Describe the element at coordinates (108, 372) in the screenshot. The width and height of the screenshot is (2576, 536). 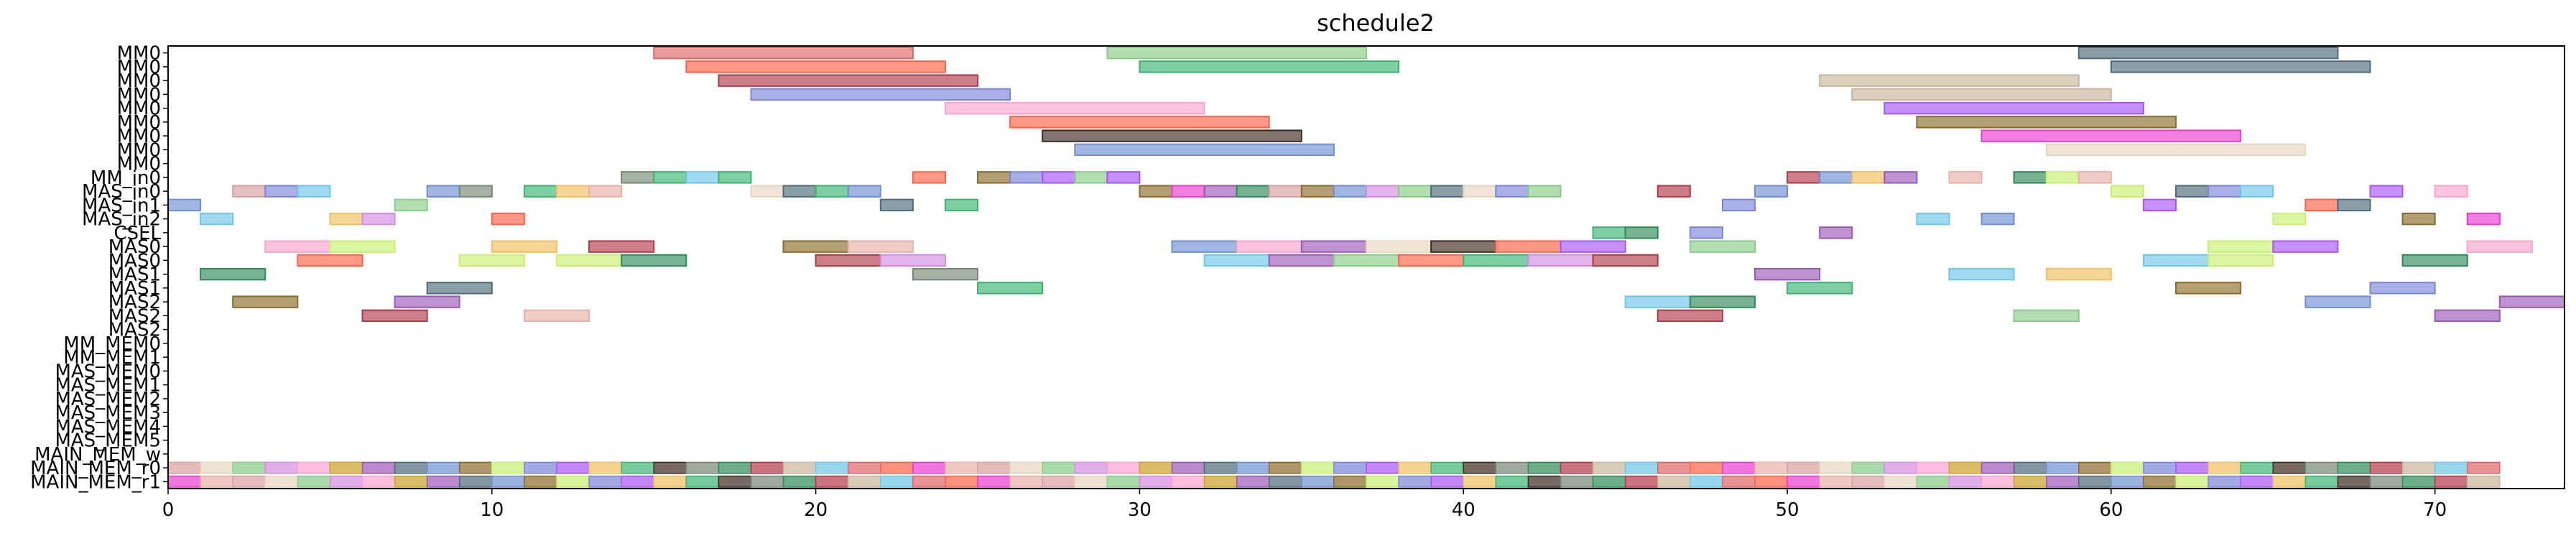
I see `y-tick-label: MAS_MEM0` at that location.